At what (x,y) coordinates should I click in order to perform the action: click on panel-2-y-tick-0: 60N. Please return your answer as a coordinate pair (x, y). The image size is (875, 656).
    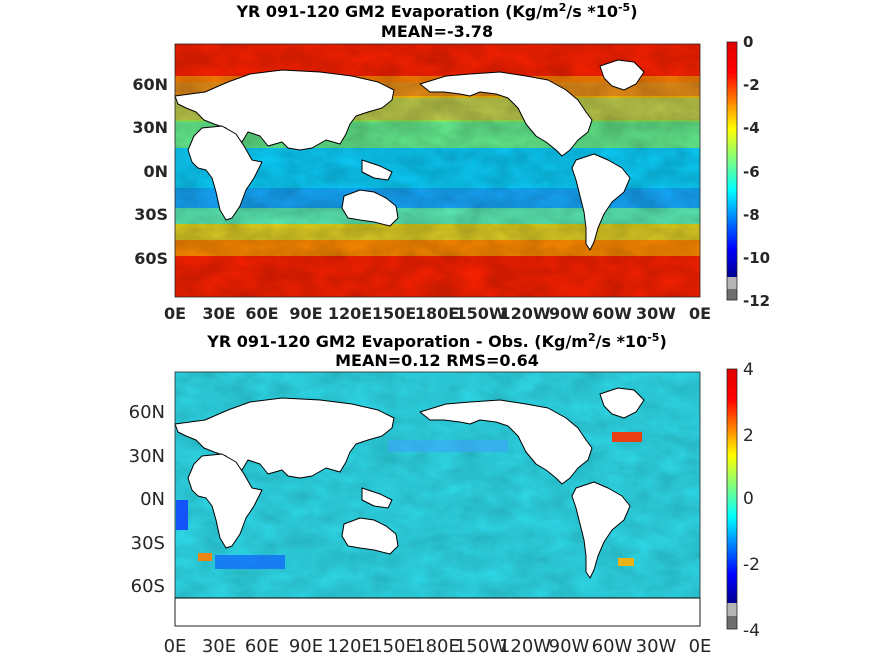
    Looking at the image, I should click on (147, 412).